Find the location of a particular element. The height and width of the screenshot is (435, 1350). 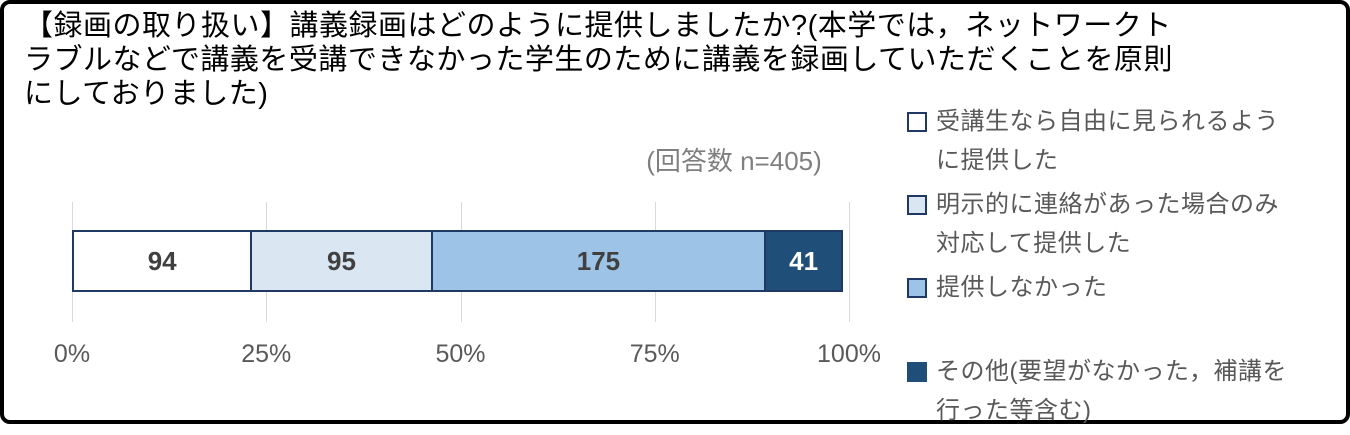

bar-segment-value: 175 is located at coordinates (598, 260).